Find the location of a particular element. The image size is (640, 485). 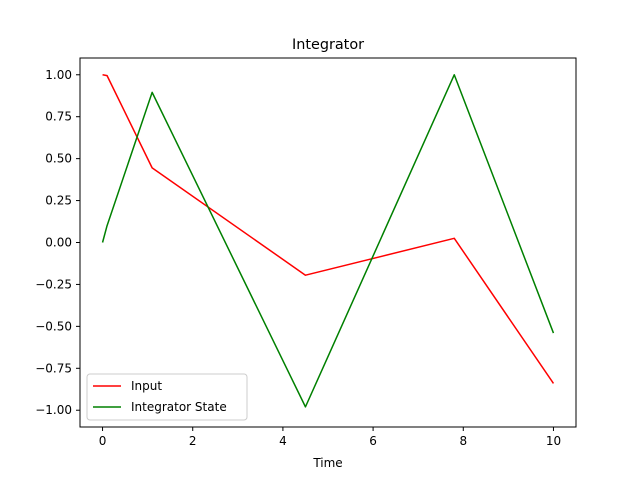

y-tick-label: 1.00 is located at coordinates (58, 75).